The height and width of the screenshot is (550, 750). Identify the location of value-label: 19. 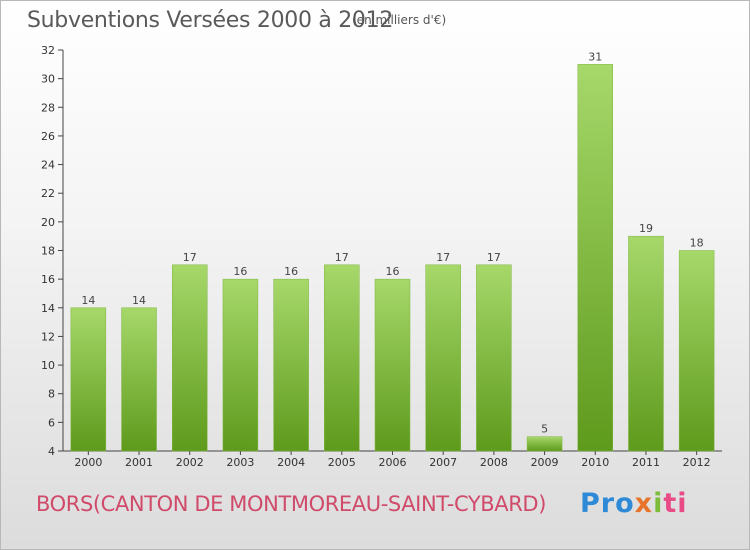
(646, 228).